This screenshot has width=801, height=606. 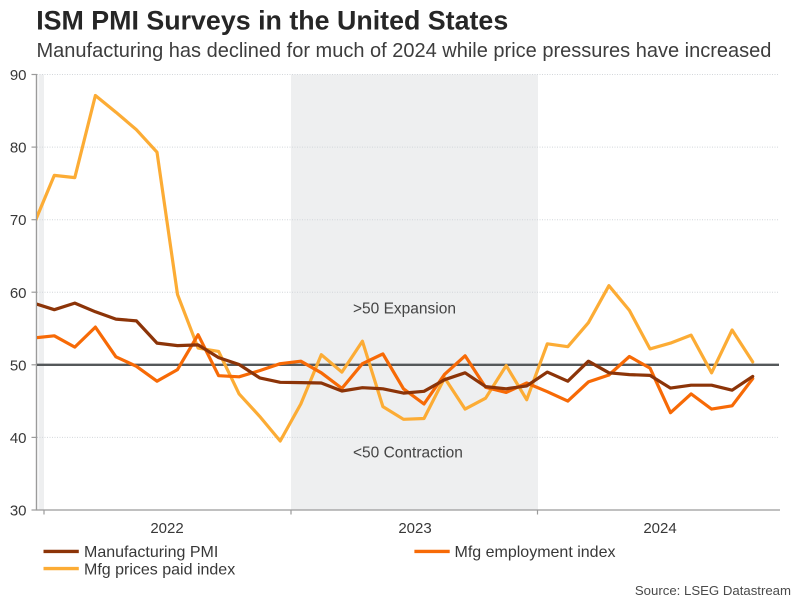 What do you see at coordinates (18, 438) in the screenshot?
I see `svg-text: 40` at bounding box center [18, 438].